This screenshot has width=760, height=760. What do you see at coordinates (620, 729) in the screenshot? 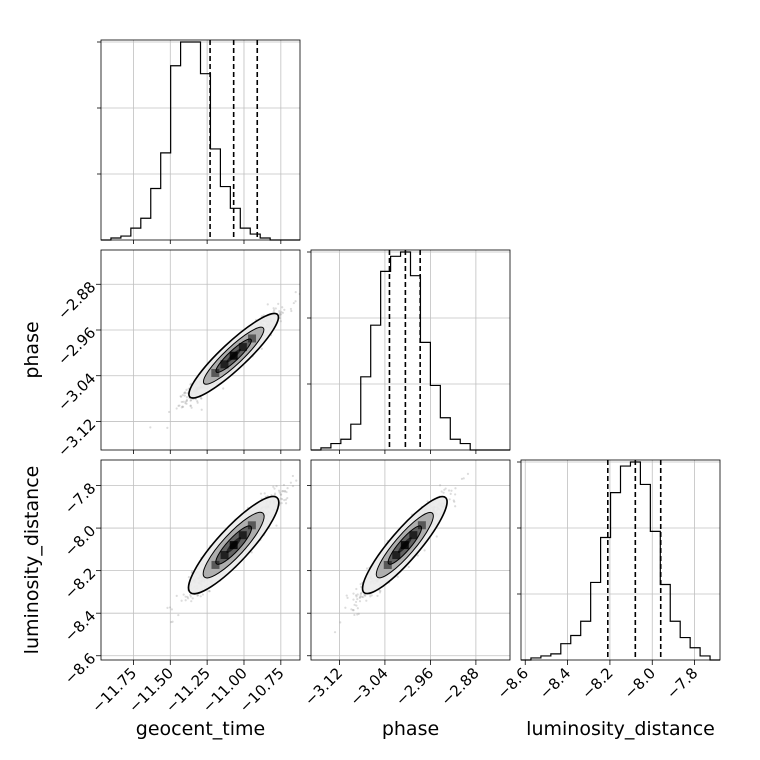
I see `x-axis-label: luminosity_distance` at bounding box center [620, 729].